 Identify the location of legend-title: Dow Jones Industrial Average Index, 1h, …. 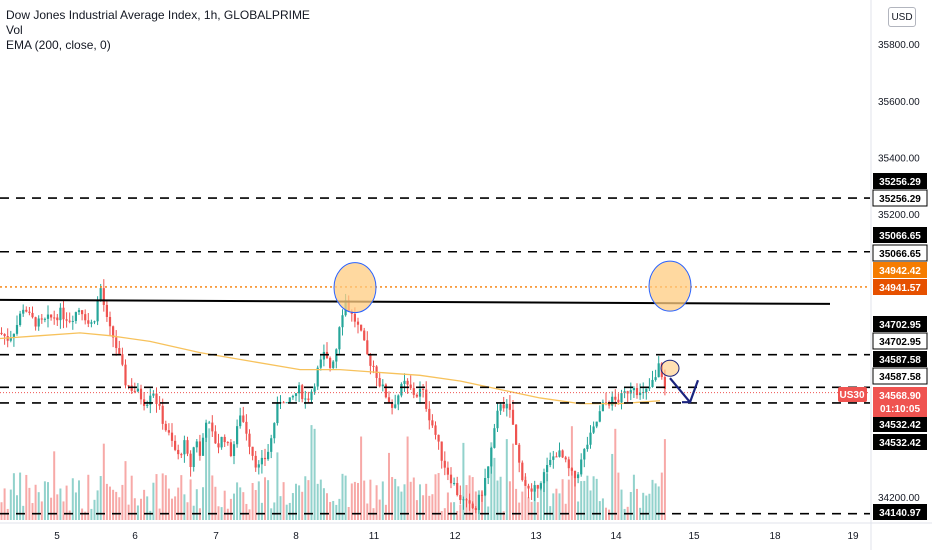
(158, 15).